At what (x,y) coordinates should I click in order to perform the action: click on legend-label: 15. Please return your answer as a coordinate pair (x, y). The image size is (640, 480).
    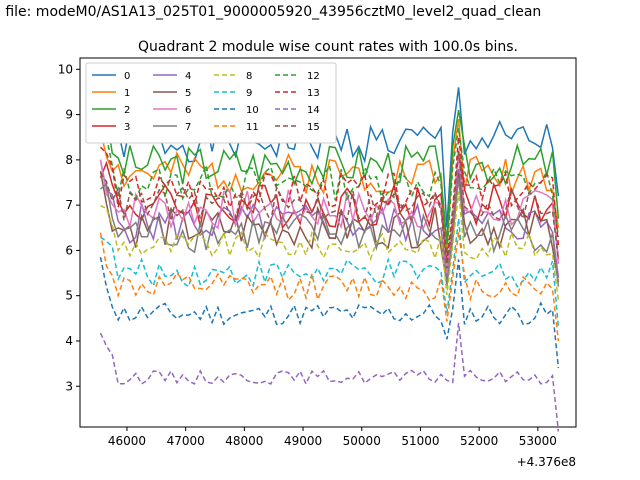
    Looking at the image, I should click on (313, 127).